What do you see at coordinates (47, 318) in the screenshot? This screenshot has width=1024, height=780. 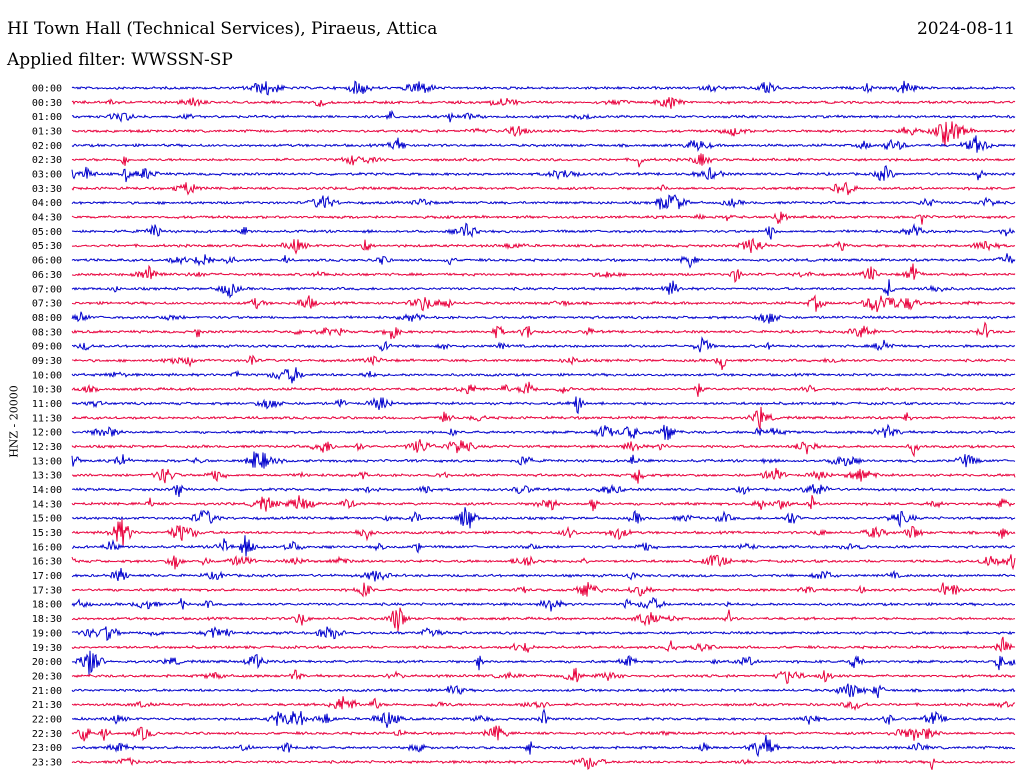 I see `row-time-label: 08:00` at bounding box center [47, 318].